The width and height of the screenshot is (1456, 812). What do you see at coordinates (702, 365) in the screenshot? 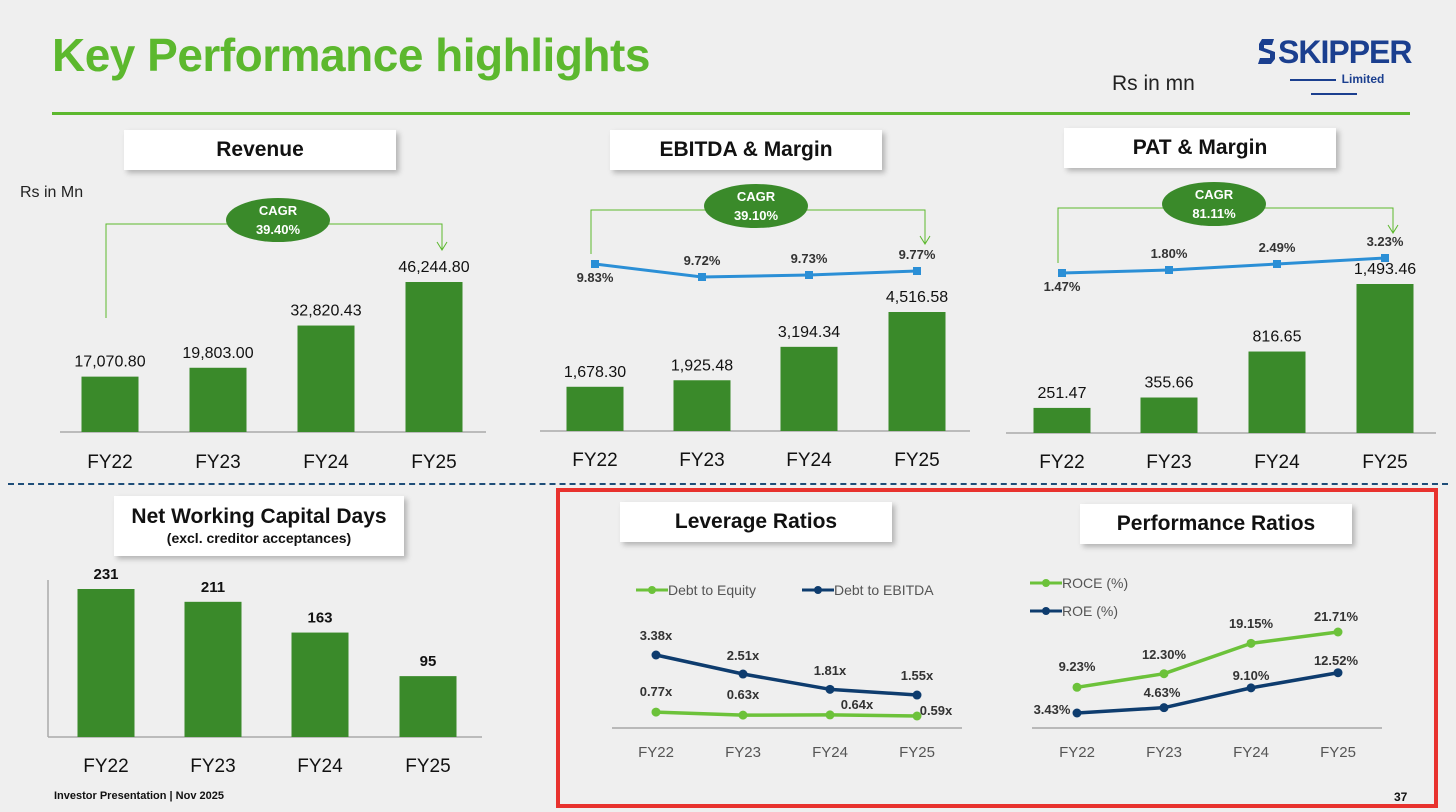
I see `ebitda-value-label: 1,925.48` at bounding box center [702, 365].